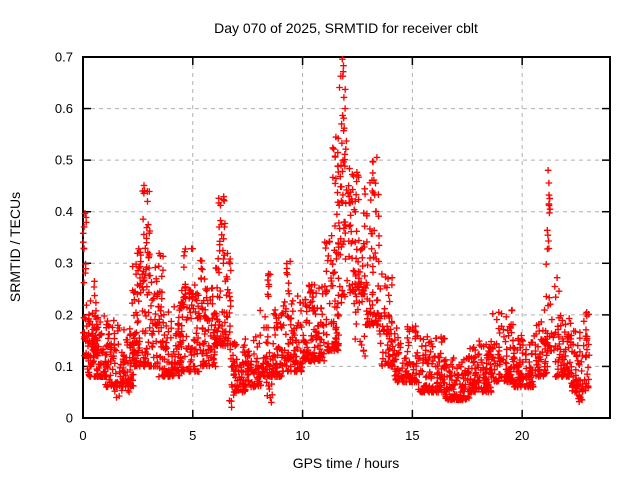 The width and height of the screenshot is (640, 480). Describe the element at coordinates (64, 108) in the screenshot. I see `y-tick-label: 0.6` at that location.